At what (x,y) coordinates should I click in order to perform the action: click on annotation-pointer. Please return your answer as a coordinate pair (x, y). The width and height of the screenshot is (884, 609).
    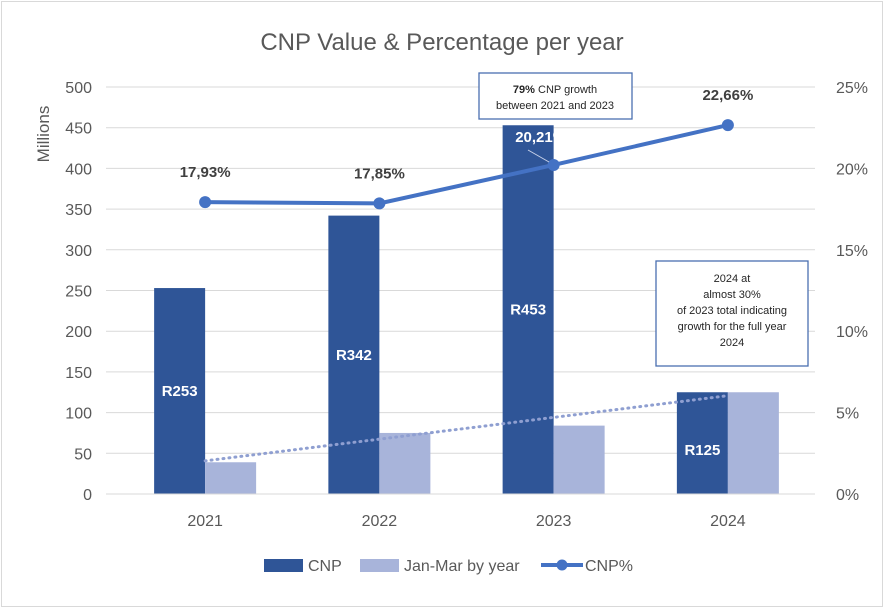
    Looking at the image, I should click on (538, 156).